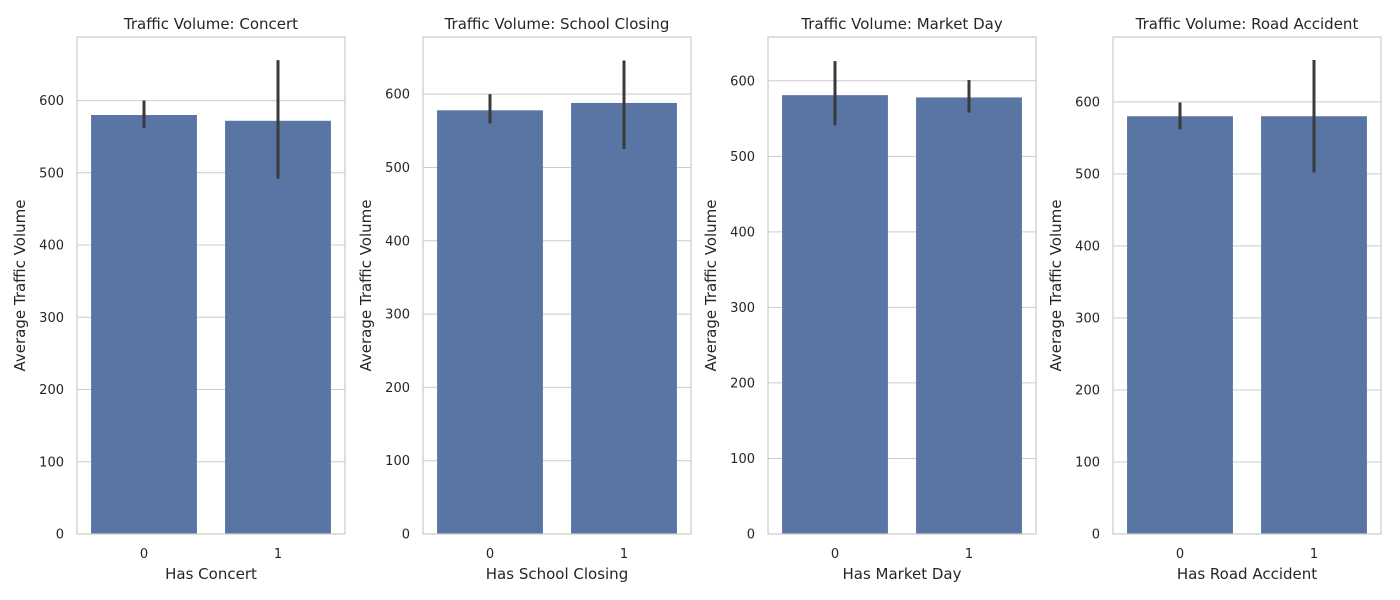  Describe the element at coordinates (901, 574) in the screenshot. I see `x-axis-label: Has Market Day` at that location.